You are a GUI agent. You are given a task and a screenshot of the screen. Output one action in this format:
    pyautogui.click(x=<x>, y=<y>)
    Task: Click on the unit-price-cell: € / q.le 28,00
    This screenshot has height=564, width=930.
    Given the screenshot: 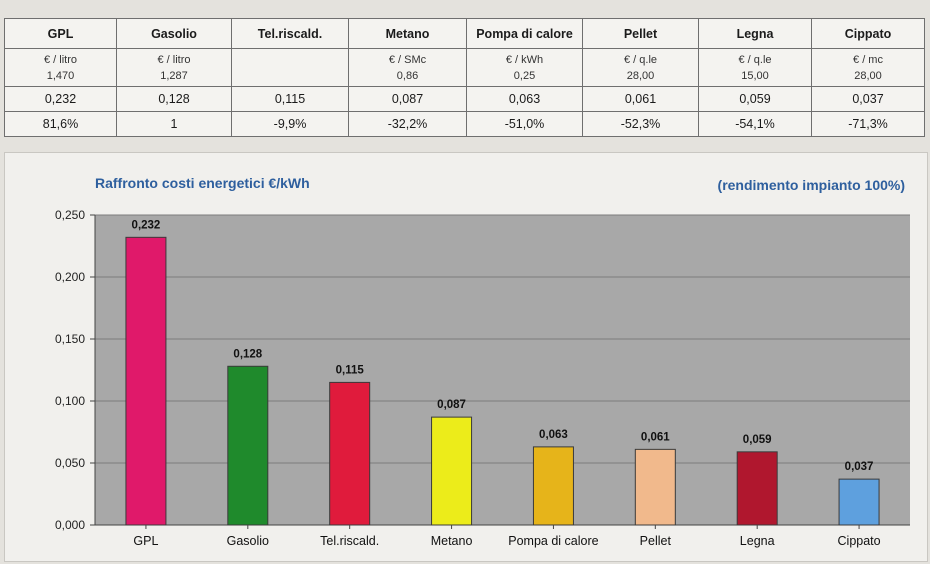 What is the action you would take?
    pyautogui.click(x=640, y=67)
    